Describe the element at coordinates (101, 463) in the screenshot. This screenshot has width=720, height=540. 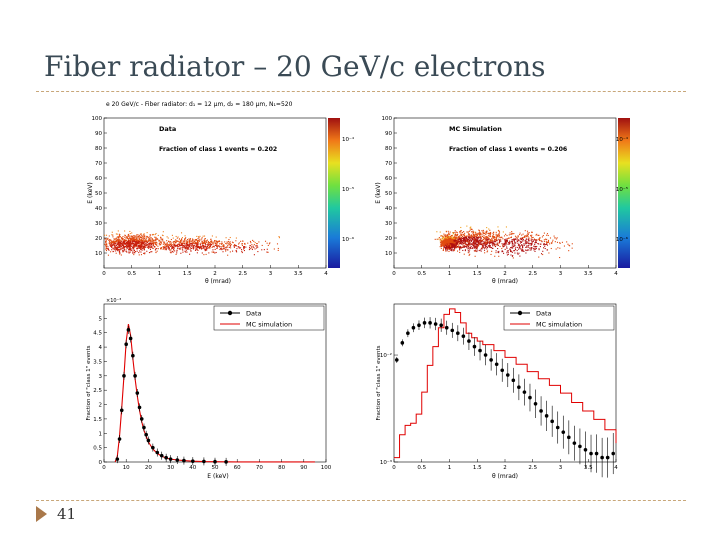
I see `energy-1d-ytick-label: 0` at that location.